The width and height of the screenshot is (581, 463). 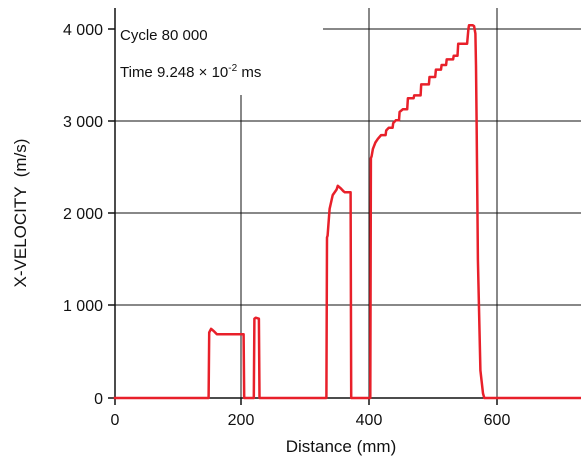 I want to click on time-base: 10, so click(x=217, y=72).